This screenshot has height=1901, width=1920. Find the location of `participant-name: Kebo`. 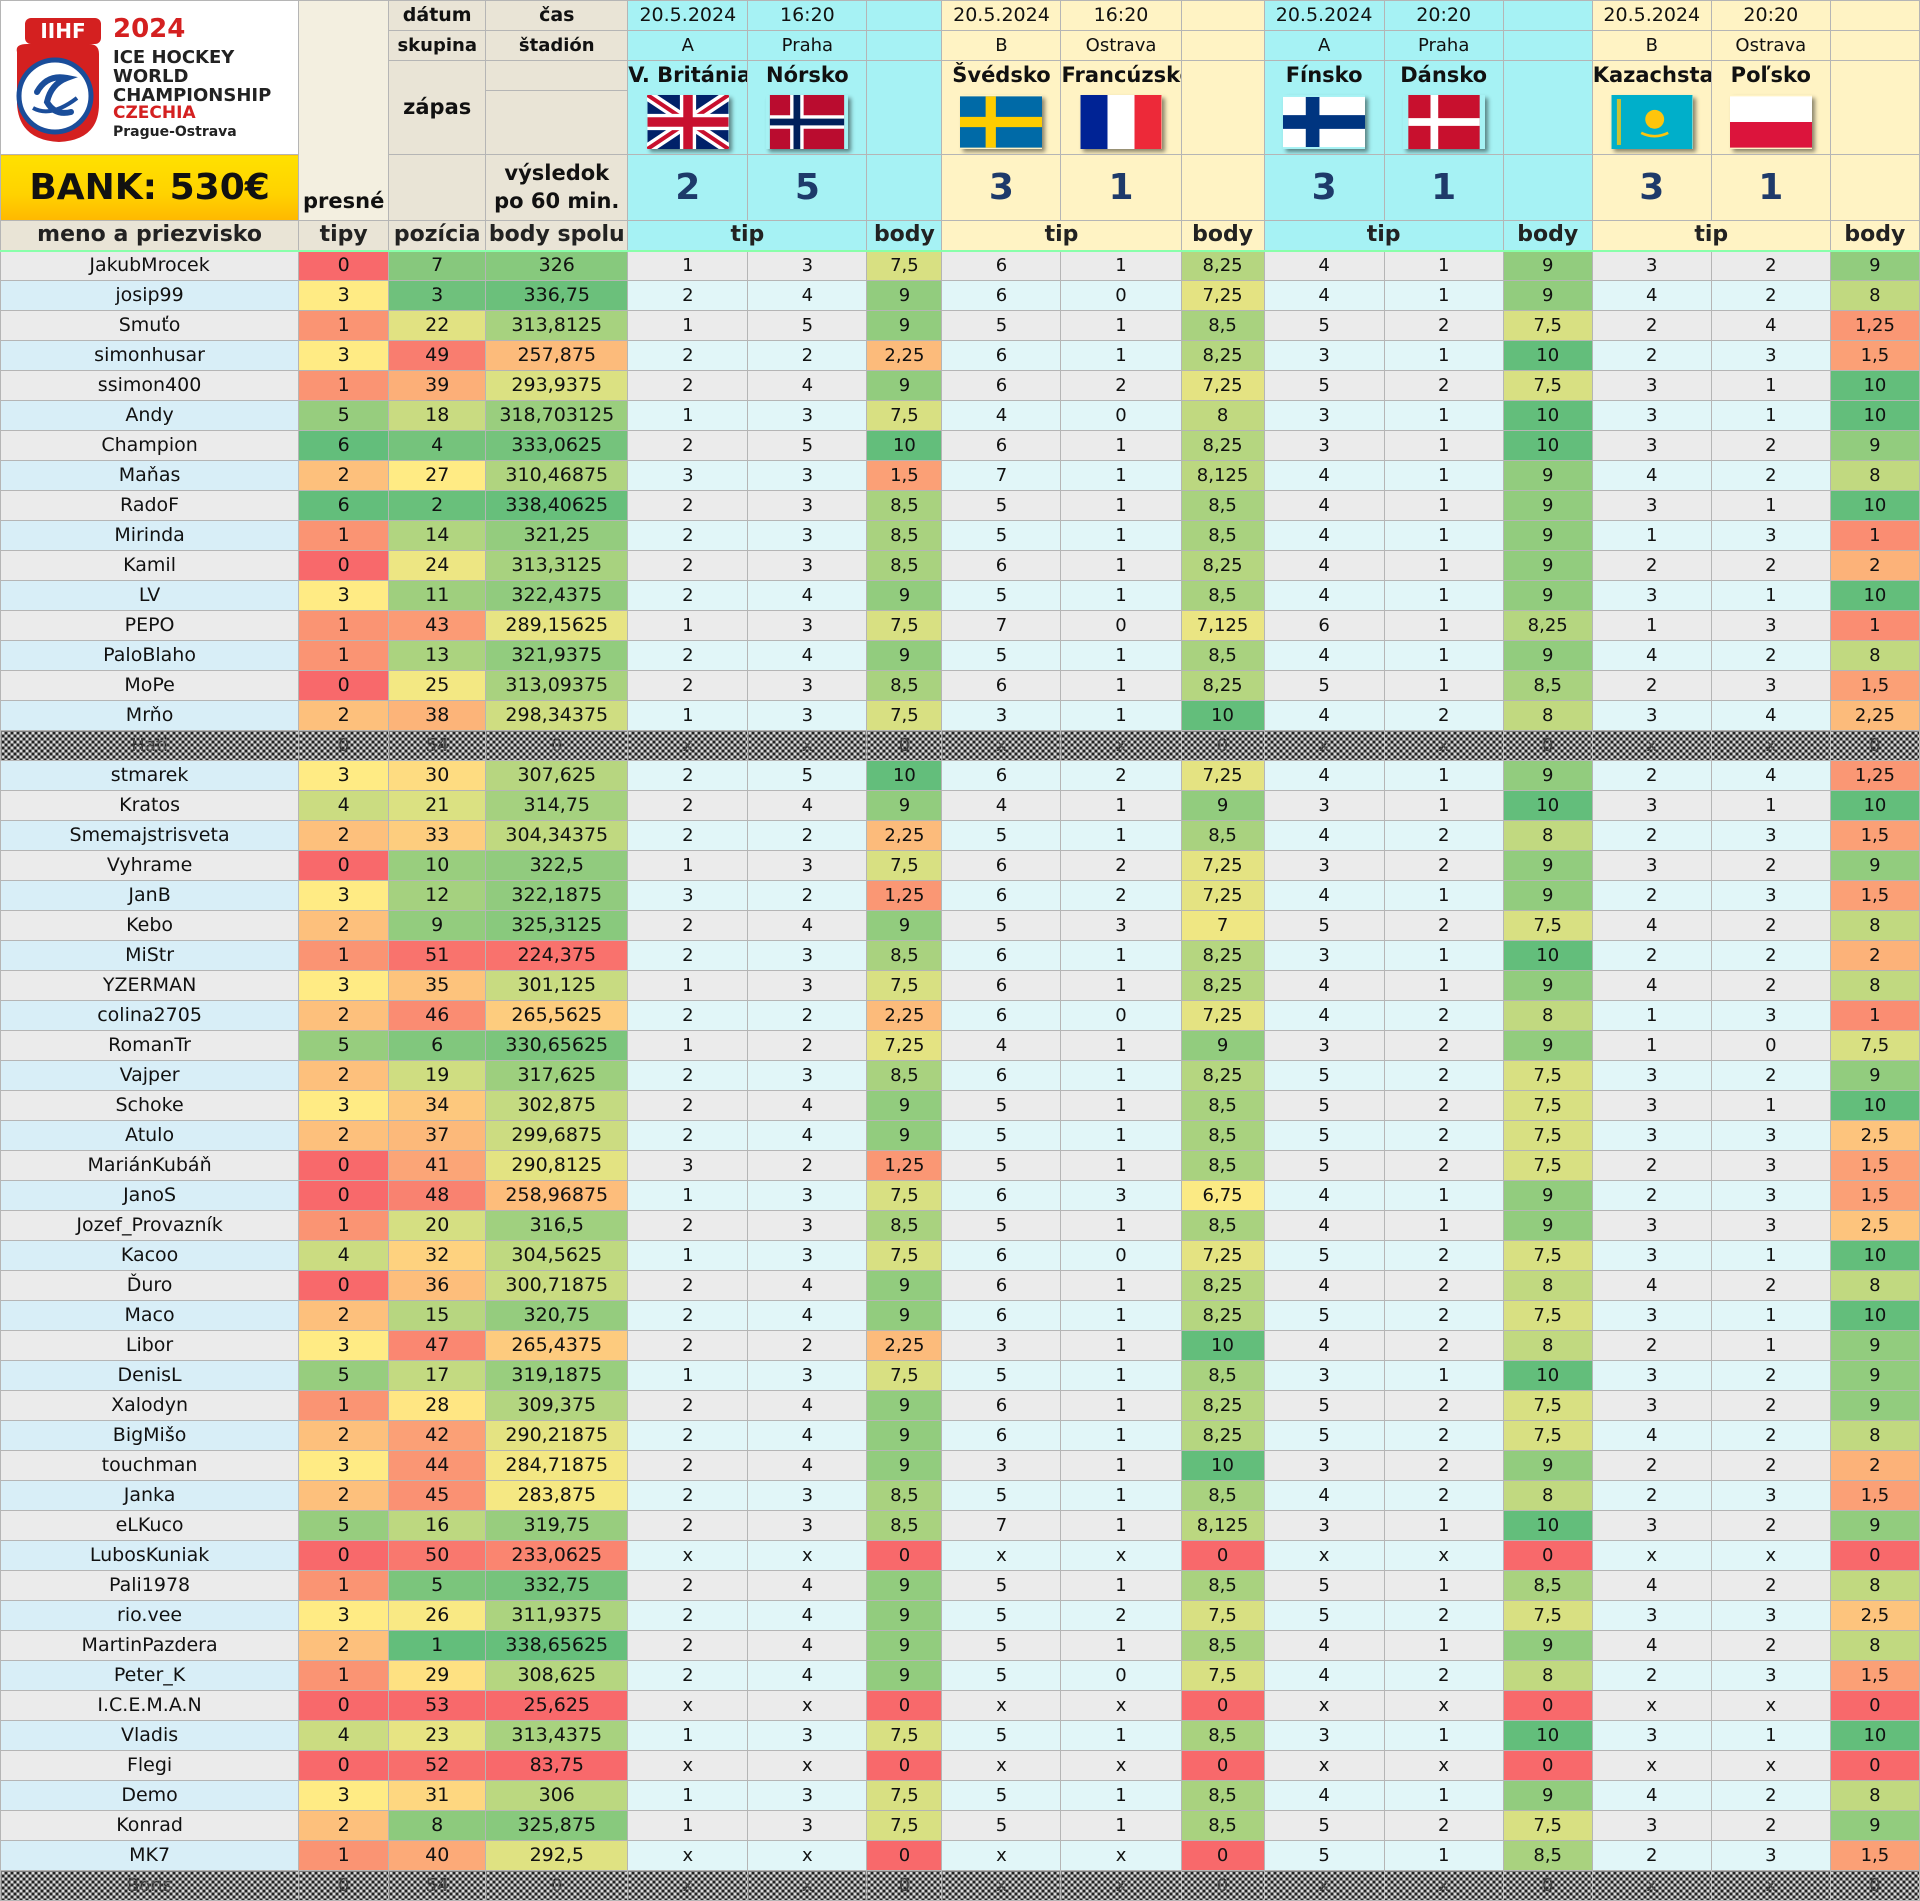

participant-name: Kebo is located at coordinates (150, 925).